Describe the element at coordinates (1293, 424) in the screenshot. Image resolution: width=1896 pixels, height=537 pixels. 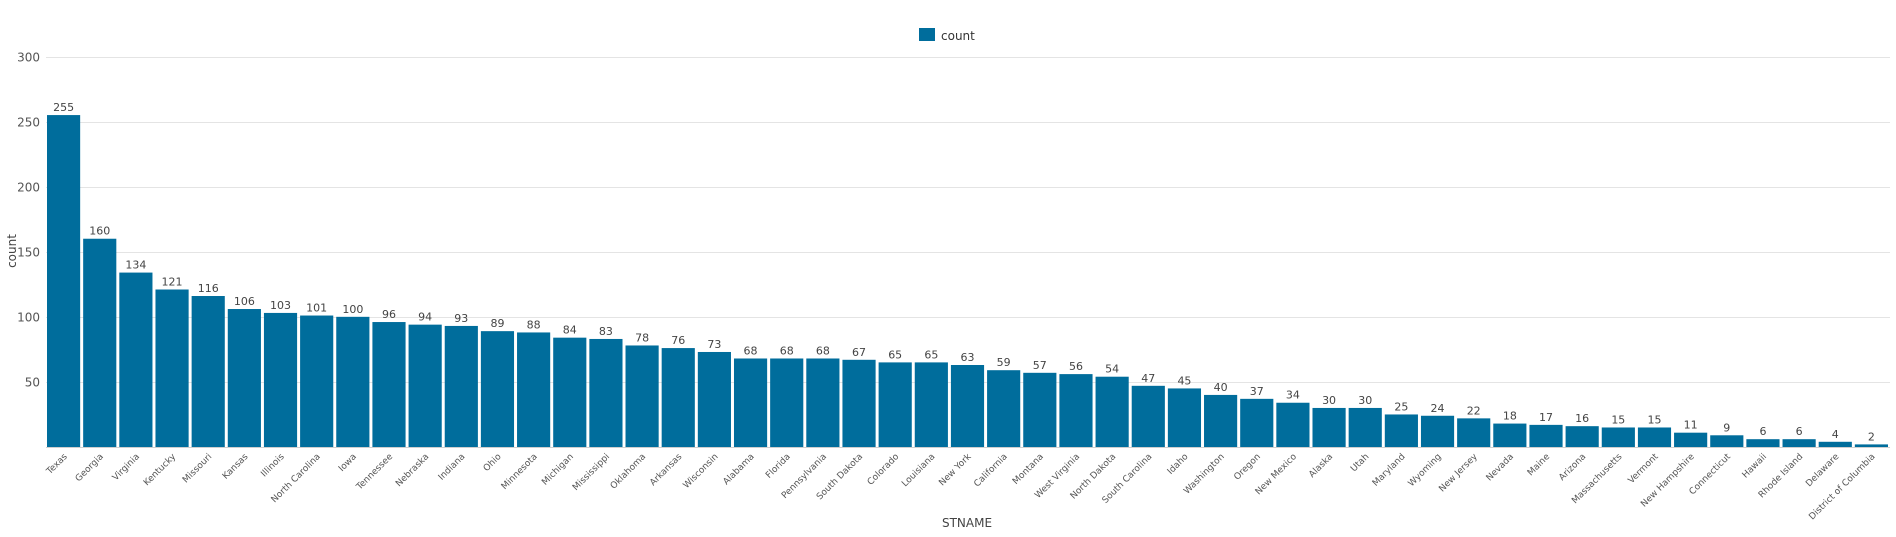
I see `bar-new-mexico` at that location.